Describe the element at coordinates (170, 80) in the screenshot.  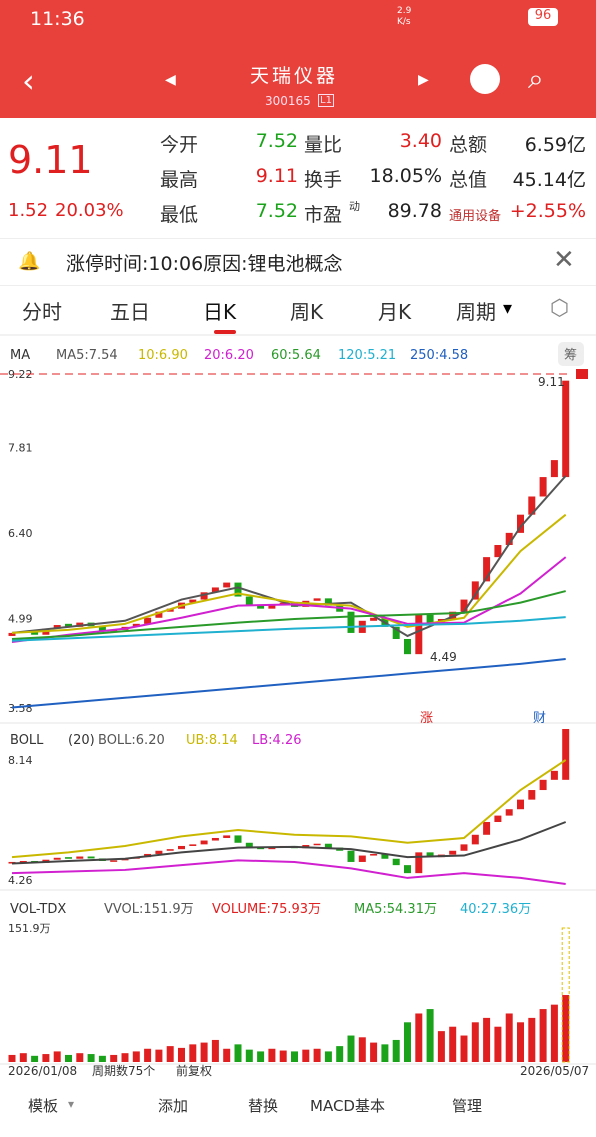
I see `prev-button: ◀` at that location.